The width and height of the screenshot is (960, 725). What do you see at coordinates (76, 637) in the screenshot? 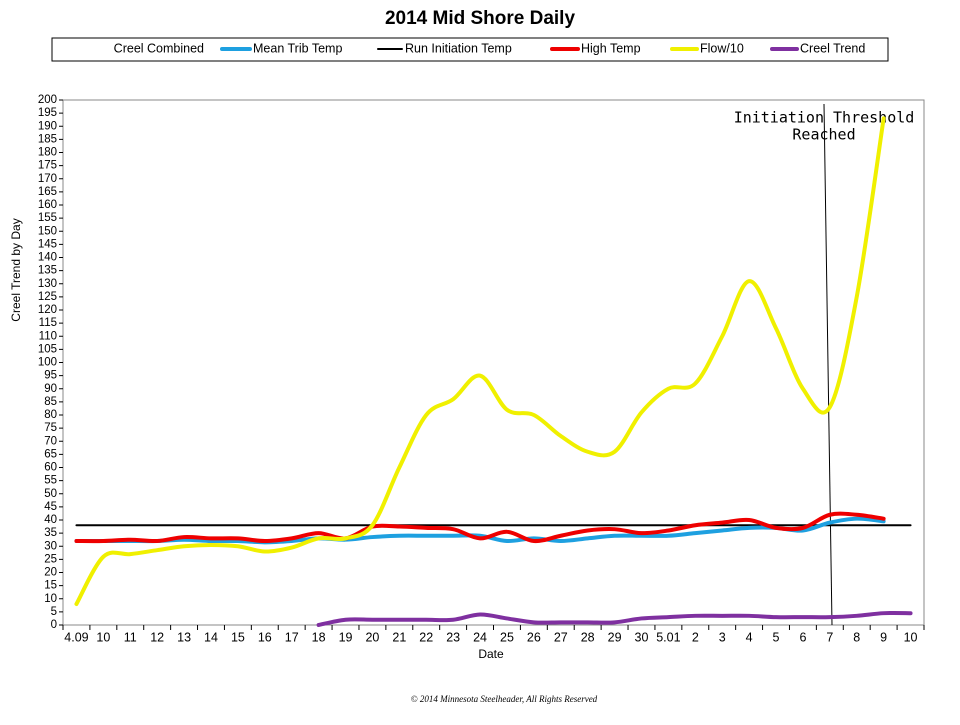
I see `x-tick-label: 4.09` at bounding box center [76, 637].